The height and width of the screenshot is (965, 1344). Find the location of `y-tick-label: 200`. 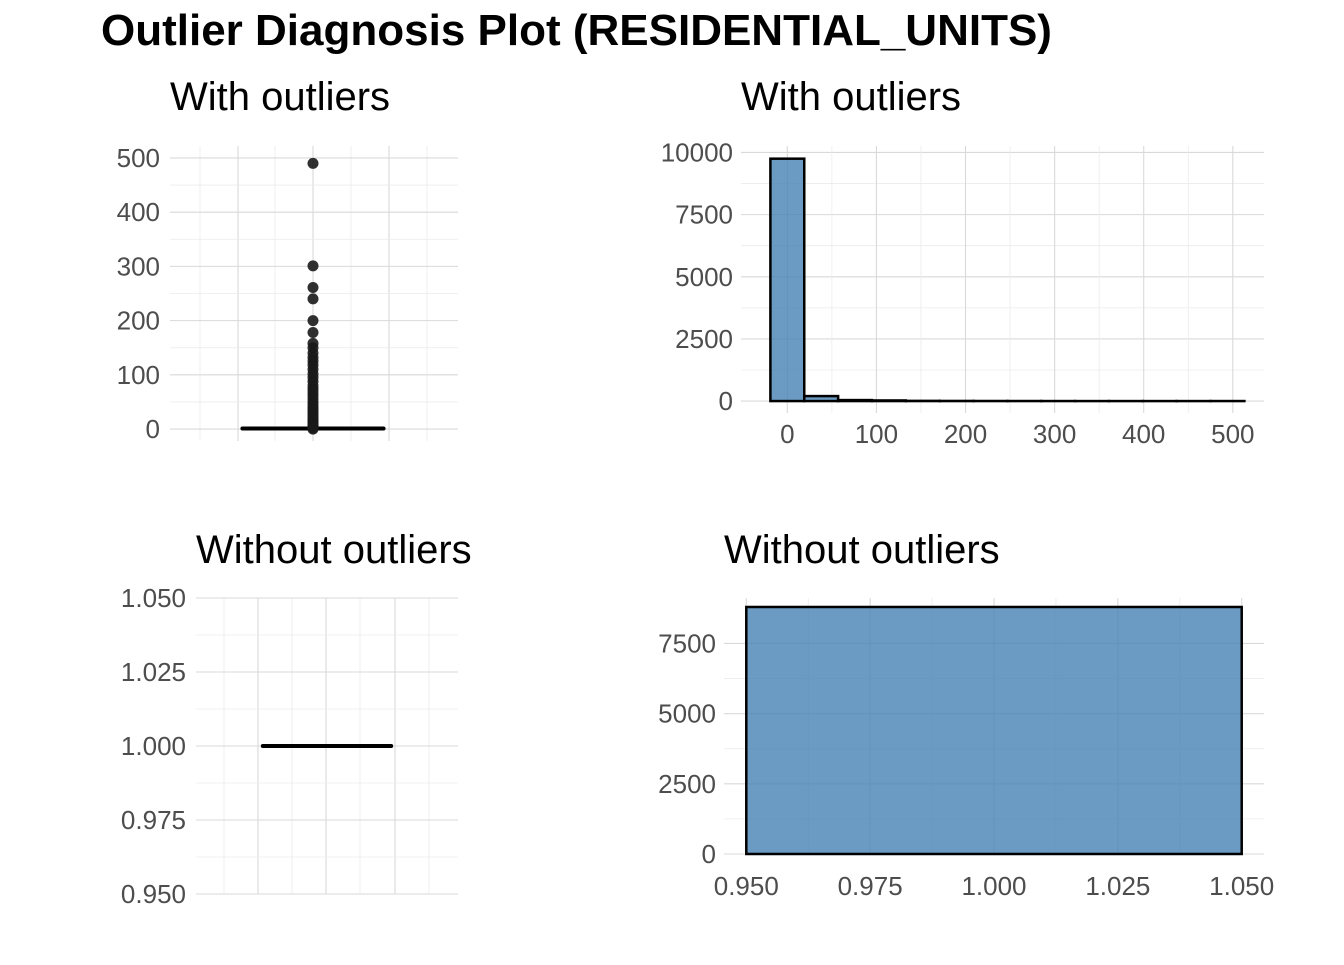

y-tick-label: 200 is located at coordinates (138, 321).